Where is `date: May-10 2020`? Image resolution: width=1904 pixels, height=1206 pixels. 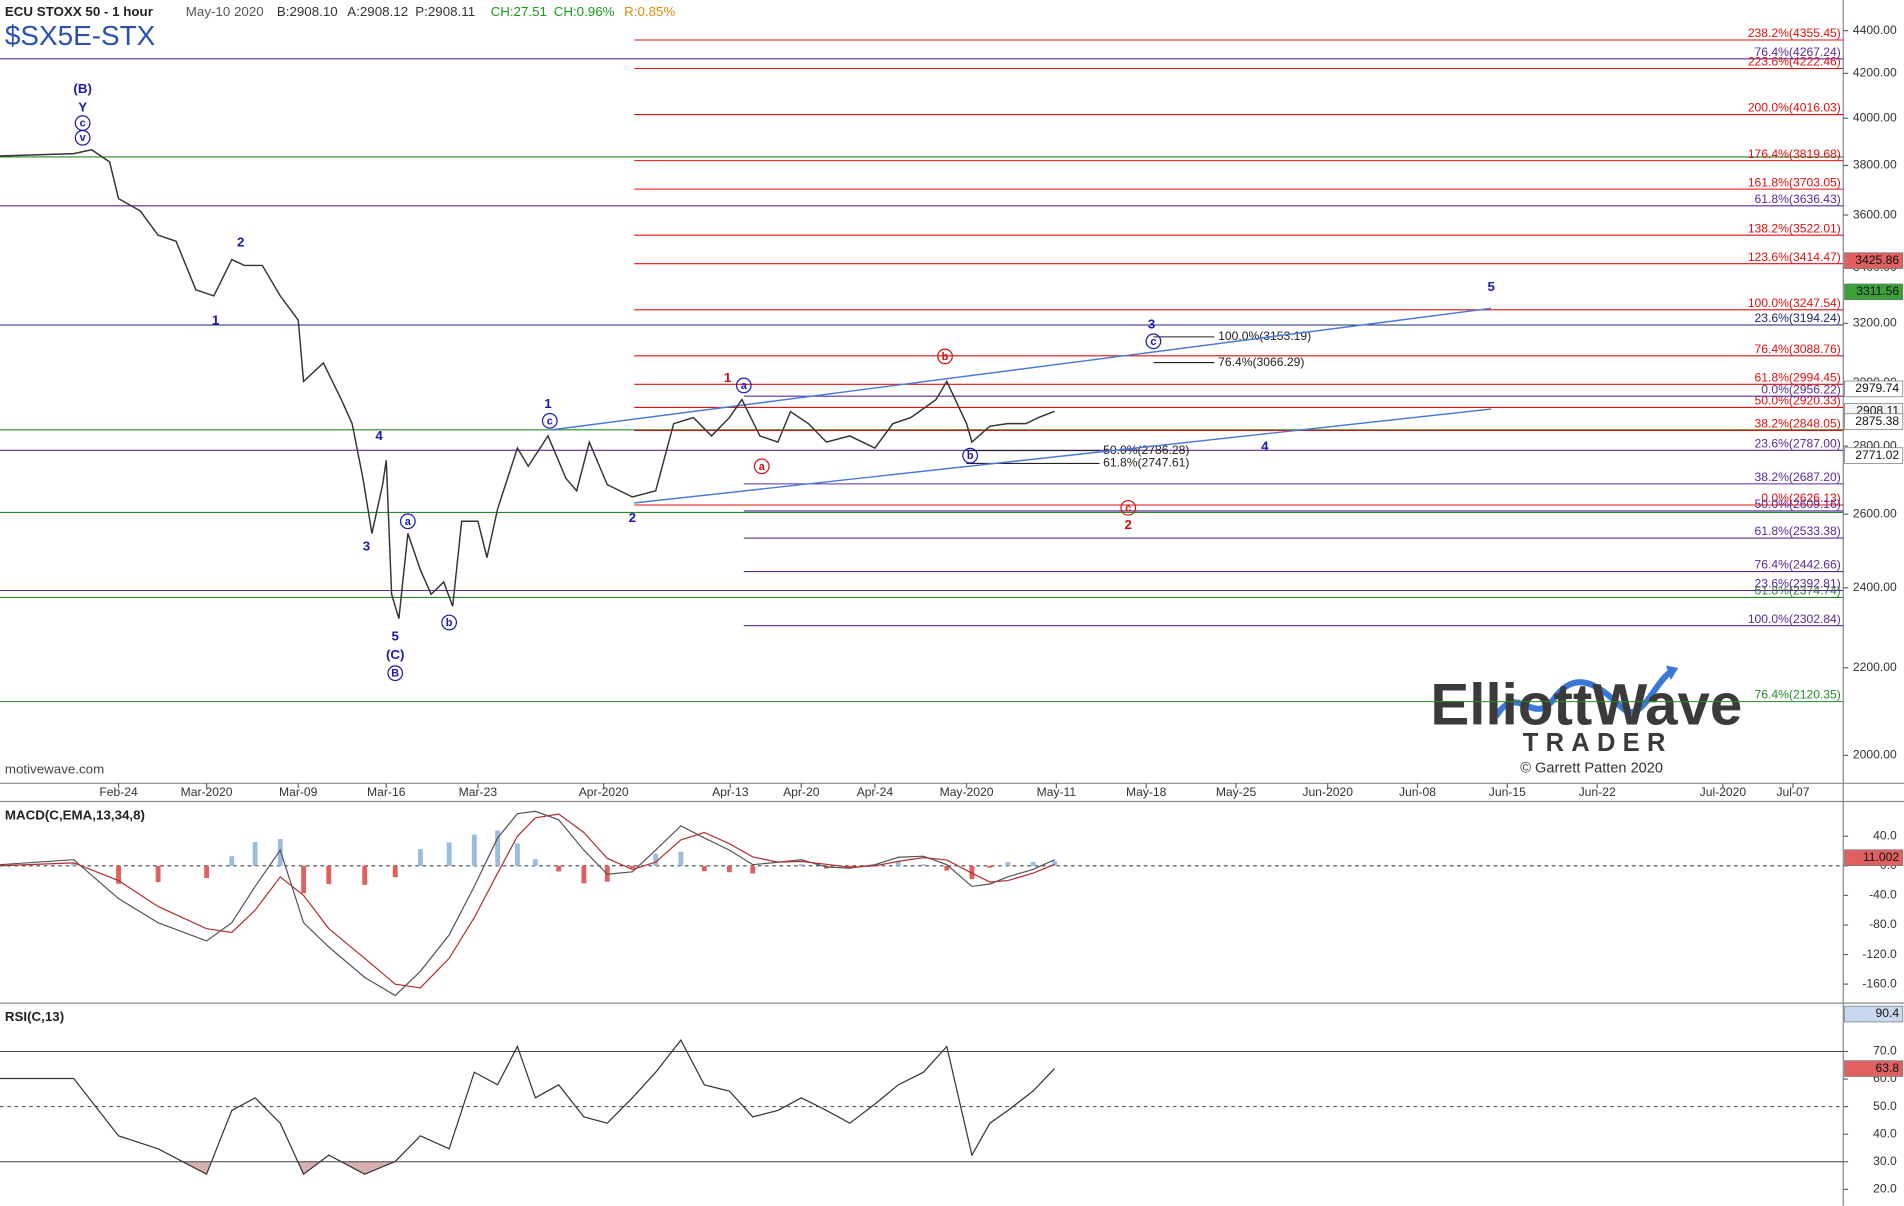 date: May-10 2020 is located at coordinates (225, 11).